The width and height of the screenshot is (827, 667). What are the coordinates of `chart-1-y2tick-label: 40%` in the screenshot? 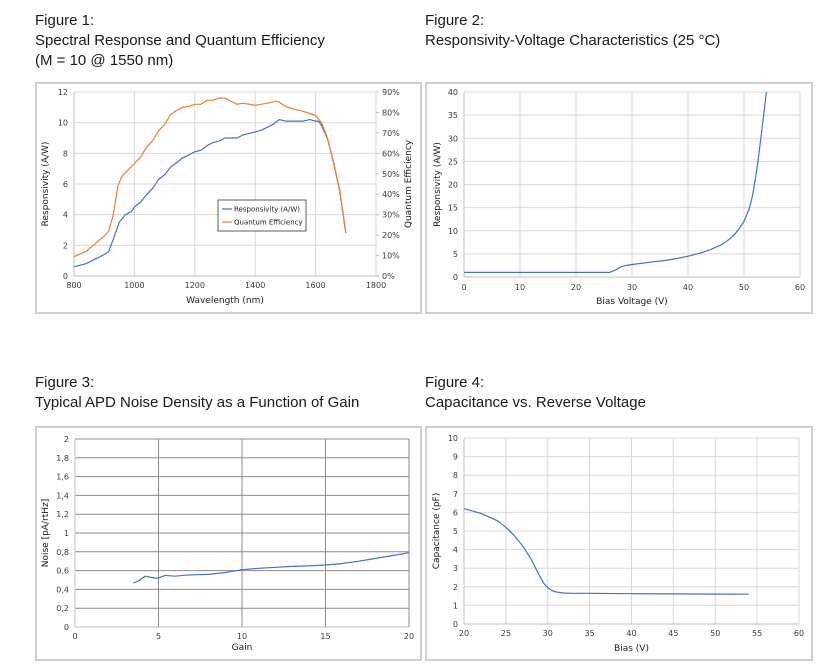 It's located at (391, 194).